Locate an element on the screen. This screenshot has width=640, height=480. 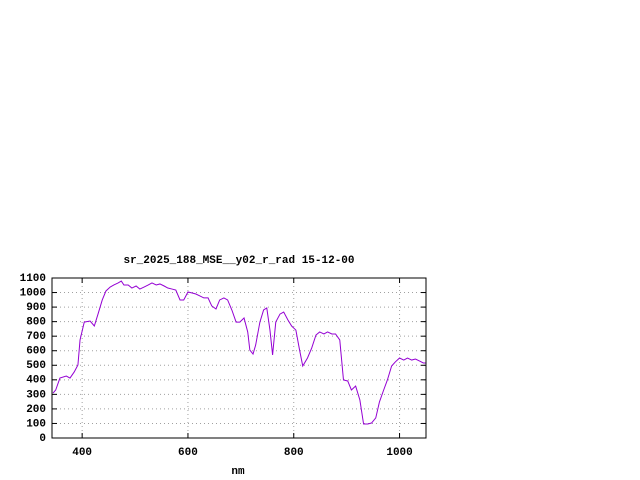
y-tick-label: 900 is located at coordinates (36, 308).